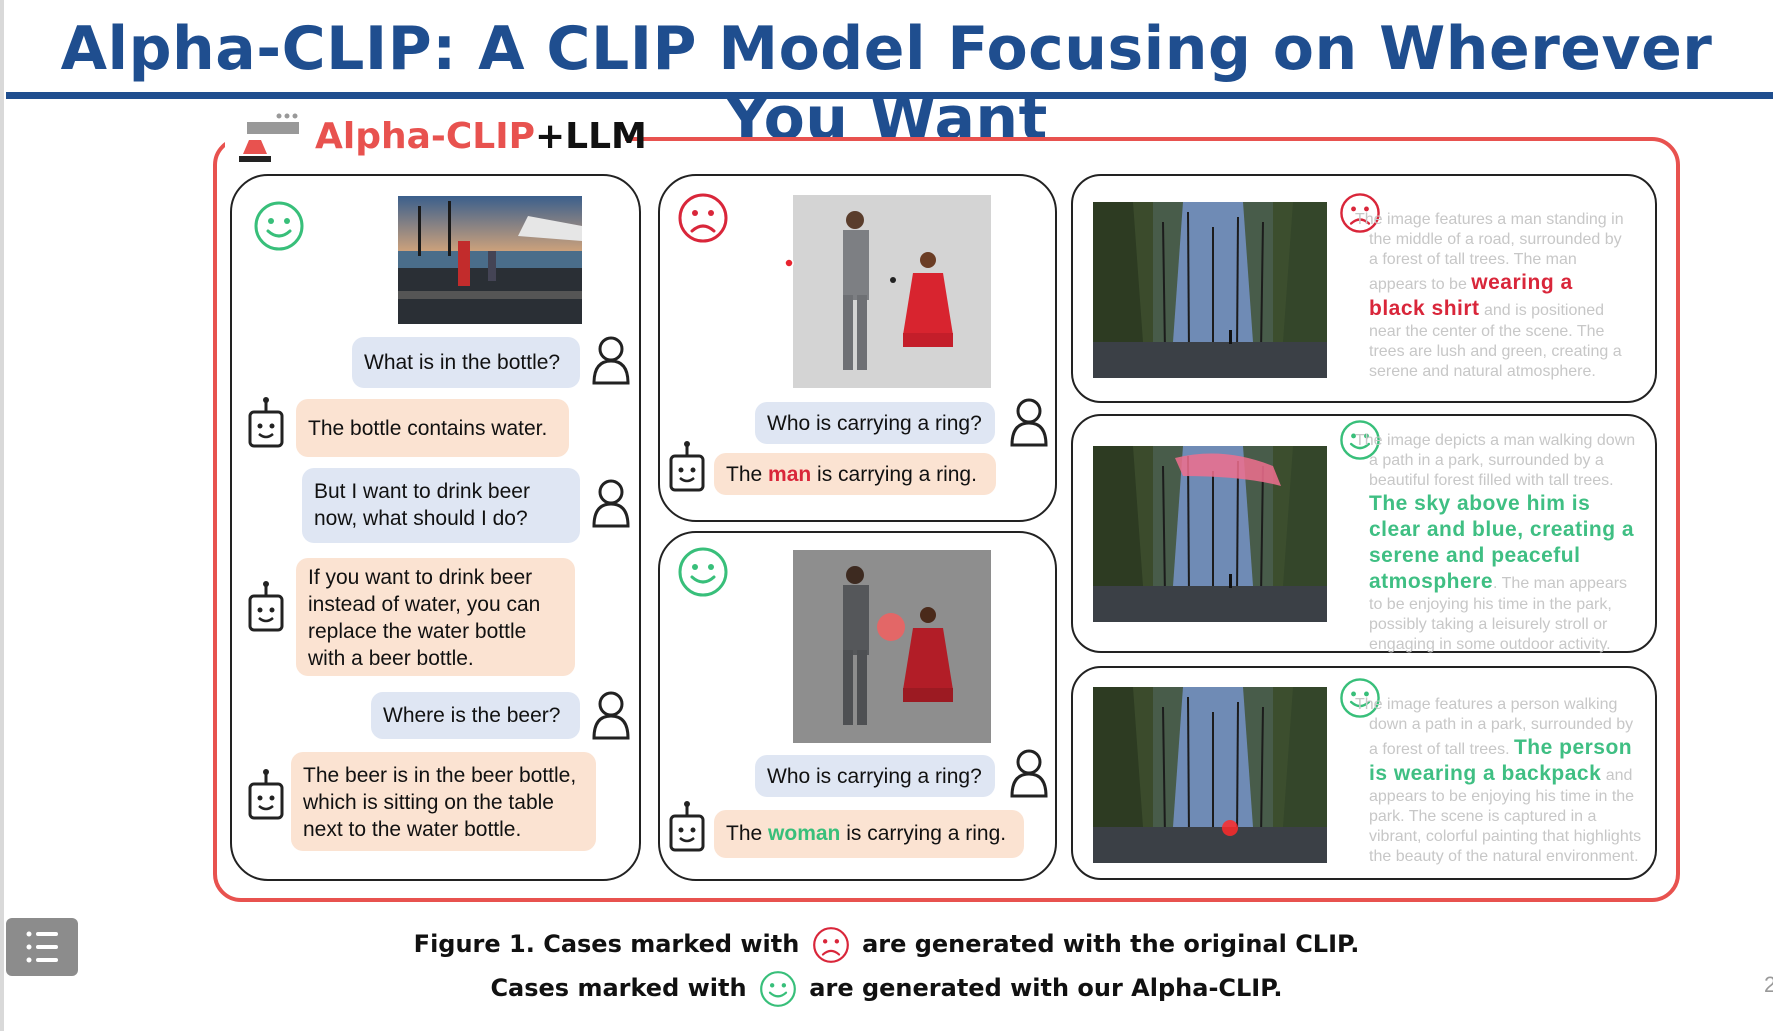  What do you see at coordinates (490, 260) in the screenshot?
I see `beach-table-photo` at bounding box center [490, 260].